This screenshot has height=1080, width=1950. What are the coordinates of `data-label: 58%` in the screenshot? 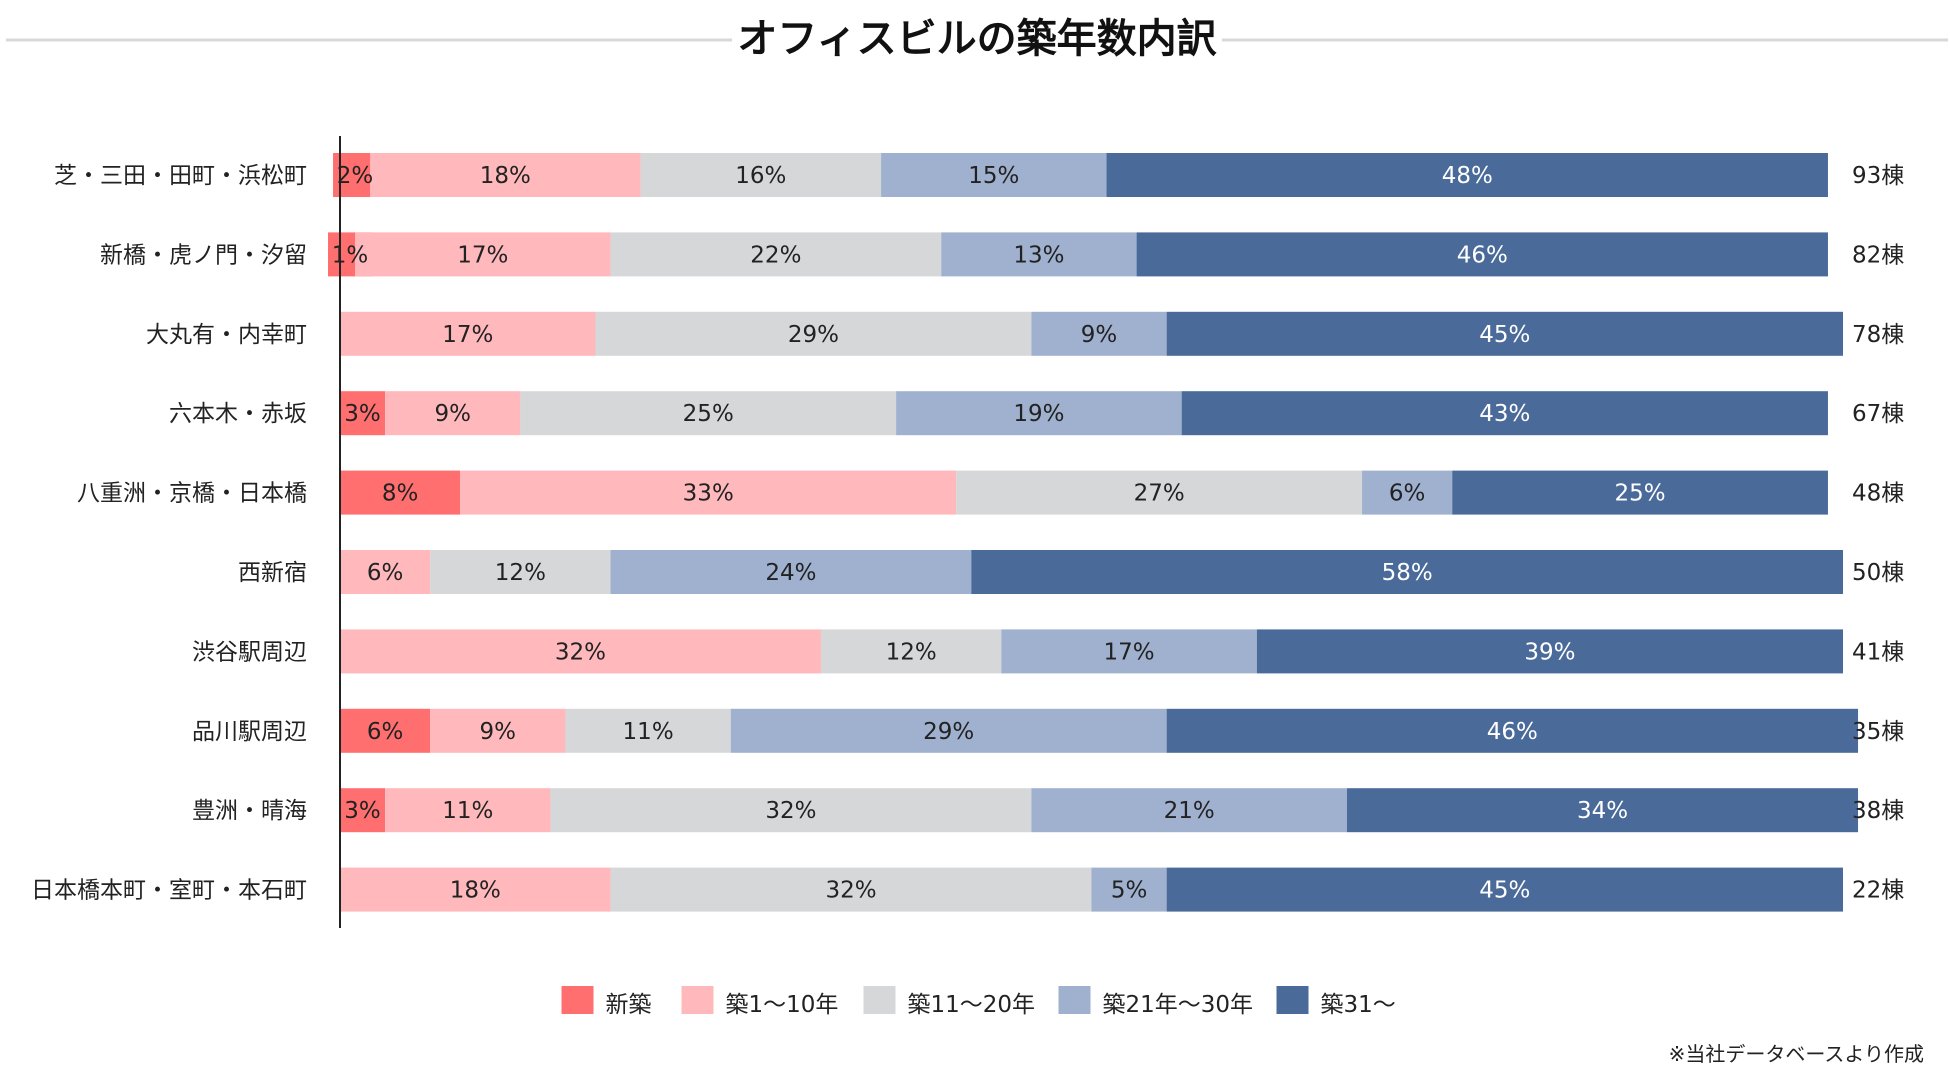 It's located at (1407, 573).